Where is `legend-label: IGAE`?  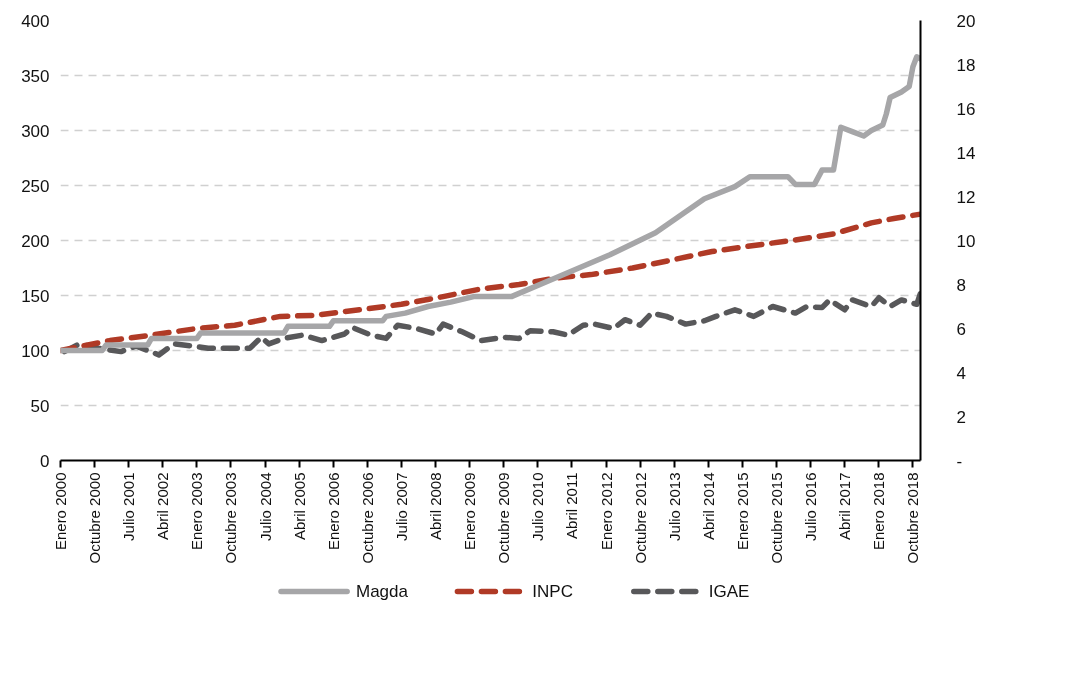 legend-label: IGAE is located at coordinates (729, 591).